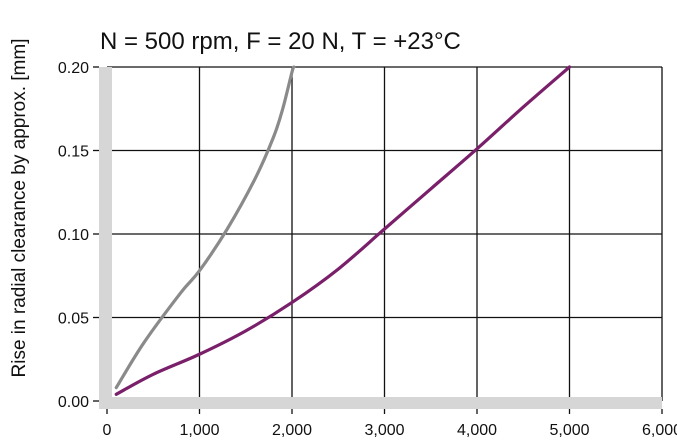 This screenshot has height=444, width=677. What do you see at coordinates (19, 208) in the screenshot?
I see `y-axis-label: Rise in radial clearance by approx. [mm]` at bounding box center [19, 208].